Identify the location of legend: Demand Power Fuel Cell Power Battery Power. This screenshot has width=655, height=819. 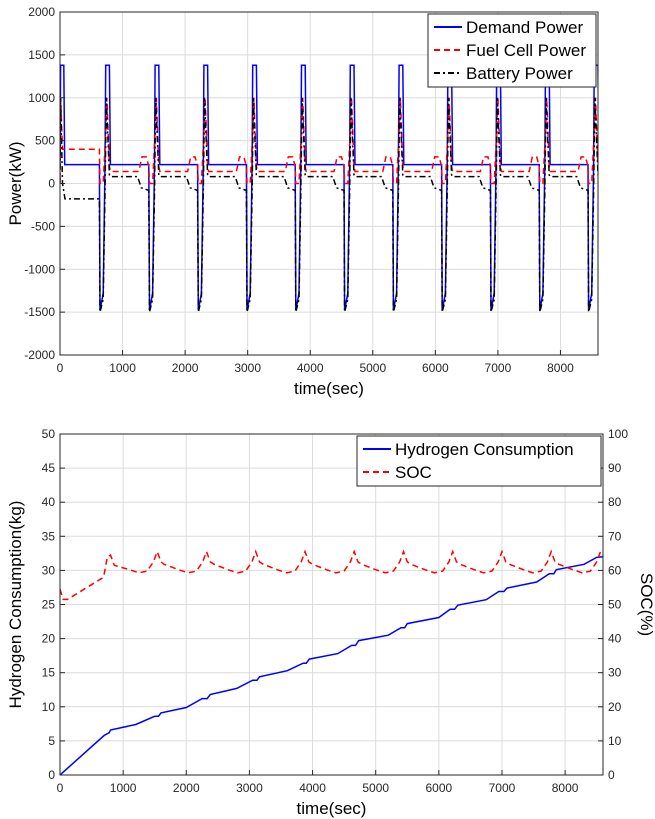
(512, 50).